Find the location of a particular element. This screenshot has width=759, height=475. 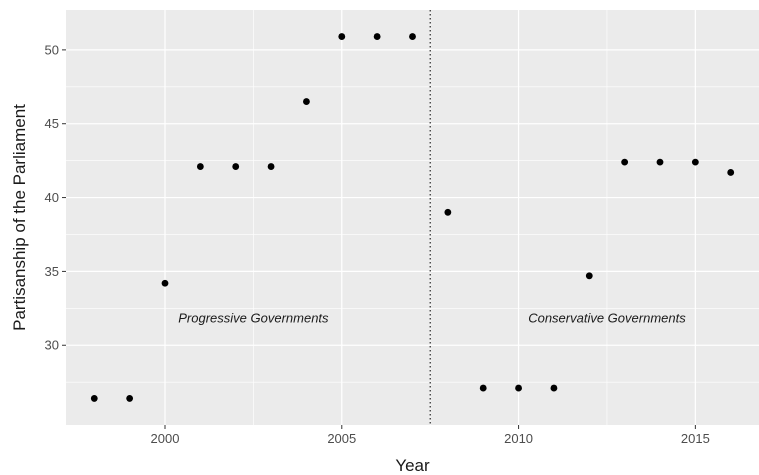

y-tick-label: 45 is located at coordinates (52, 123).